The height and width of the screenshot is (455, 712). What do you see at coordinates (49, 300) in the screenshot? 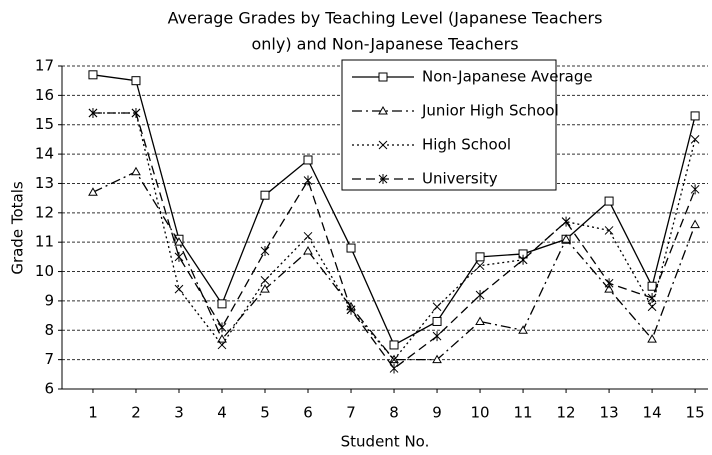
I see `y-tick-label: 9` at bounding box center [49, 300].